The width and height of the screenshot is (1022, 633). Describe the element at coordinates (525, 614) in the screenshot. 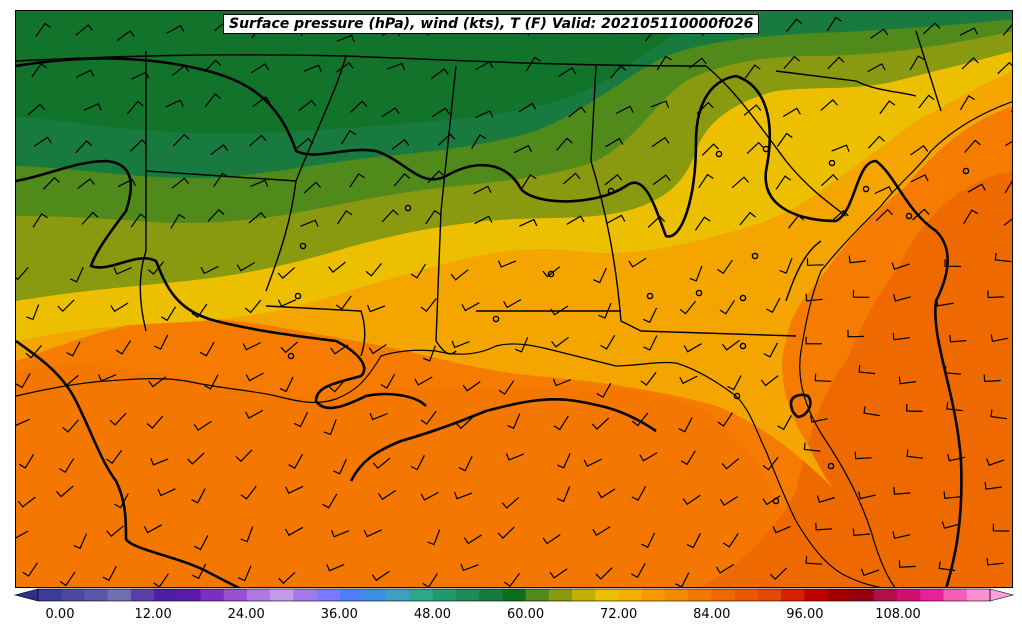

I see `colorbar-tick-label: 60.00` at that location.